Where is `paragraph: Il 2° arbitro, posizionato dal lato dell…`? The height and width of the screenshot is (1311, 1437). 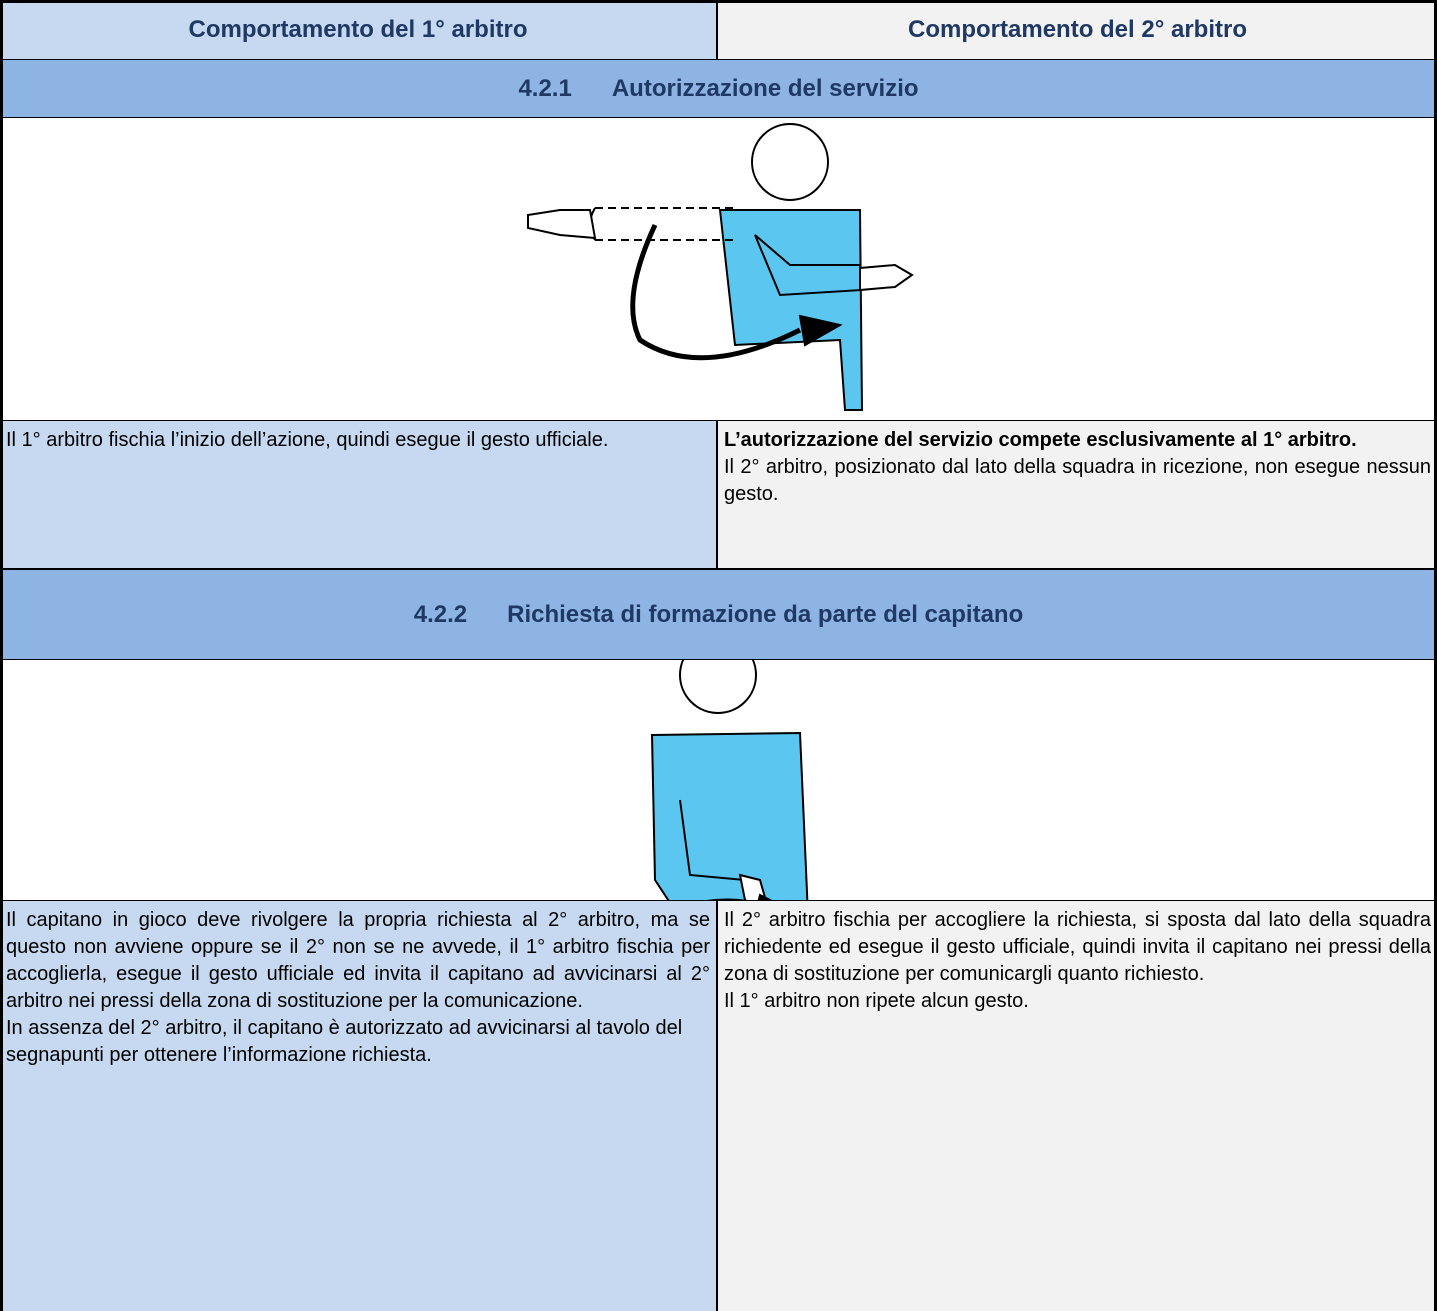
paragraph: Il 2° arbitro, posizionato dal lato dell… is located at coordinates (1077, 480).